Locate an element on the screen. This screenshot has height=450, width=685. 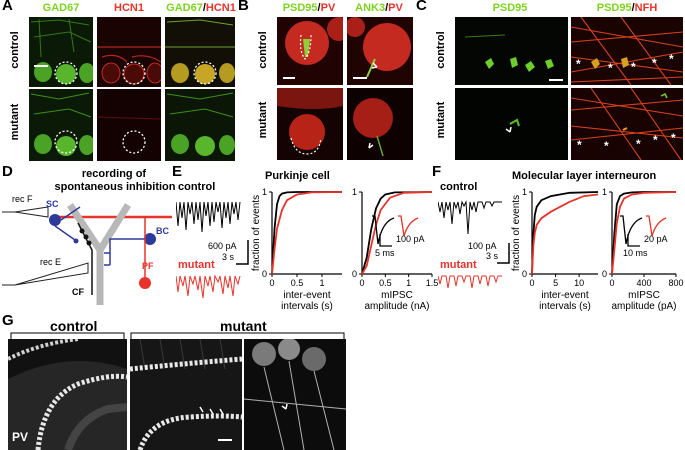
scale-e-time: 3 s is located at coordinates (228, 257).